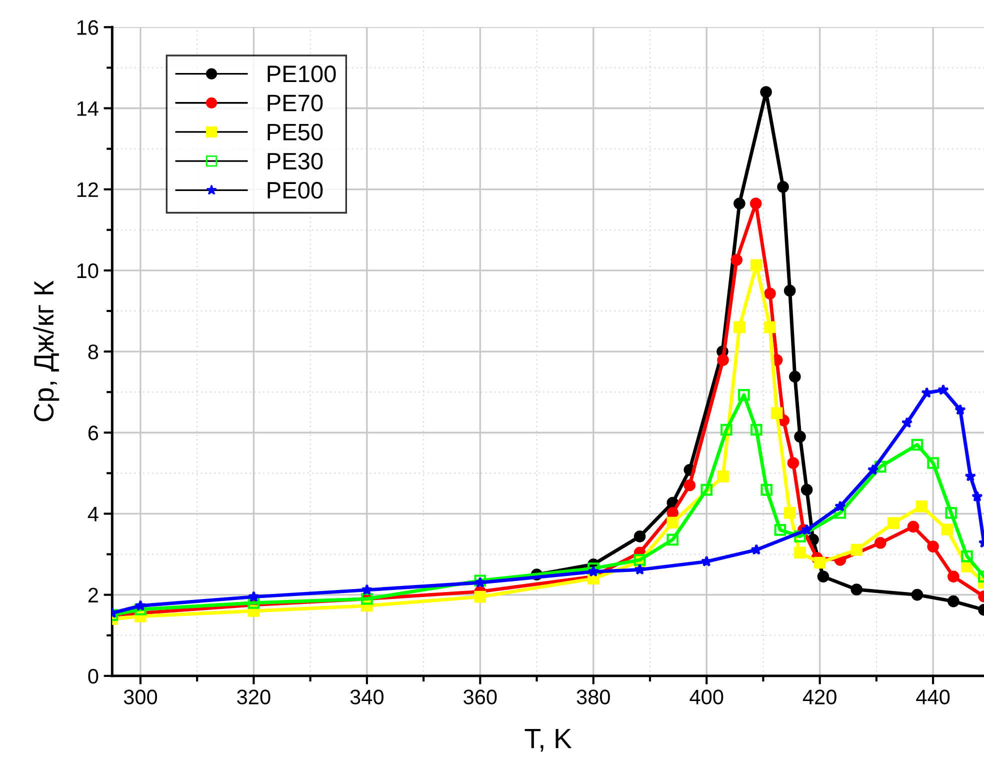 Image resolution: width=984 pixels, height=776 pixels. What do you see at coordinates (253, 697) in the screenshot?
I see `x-tick-label: 320` at bounding box center [253, 697].